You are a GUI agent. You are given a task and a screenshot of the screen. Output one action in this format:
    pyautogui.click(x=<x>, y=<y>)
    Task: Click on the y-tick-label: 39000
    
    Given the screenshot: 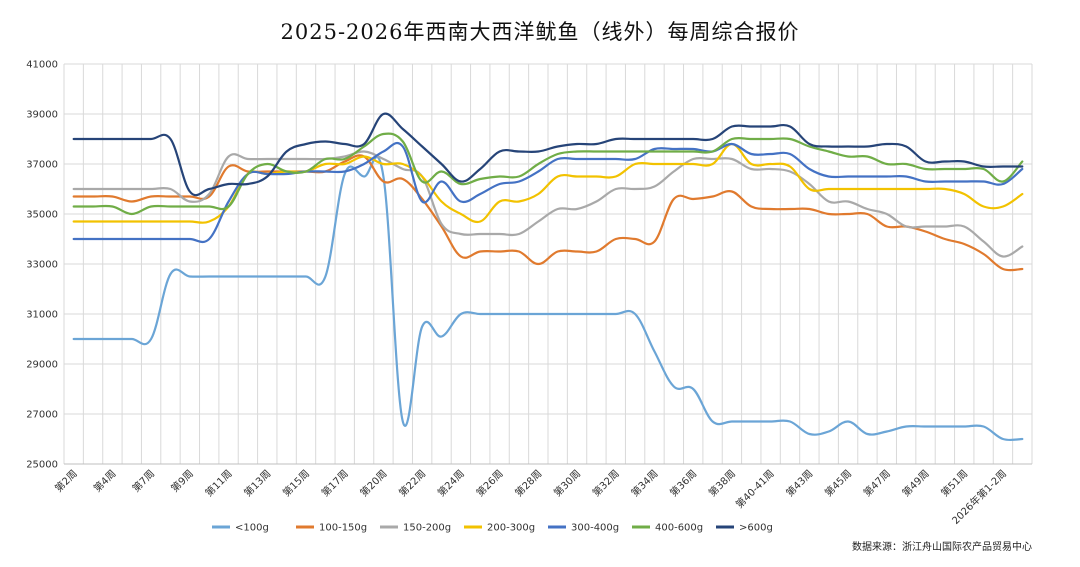 What is the action you would take?
    pyautogui.click(x=42, y=115)
    